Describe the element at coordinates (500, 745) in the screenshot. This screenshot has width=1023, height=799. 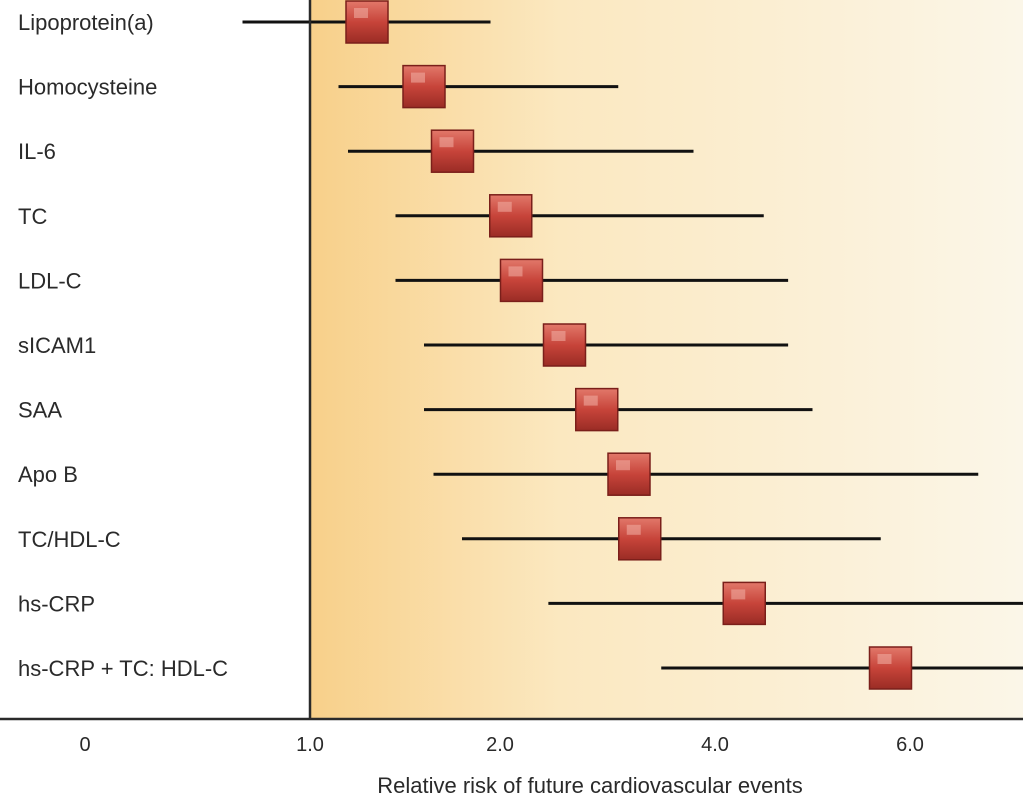
I see `x-tick-label: 2.0` at that location.